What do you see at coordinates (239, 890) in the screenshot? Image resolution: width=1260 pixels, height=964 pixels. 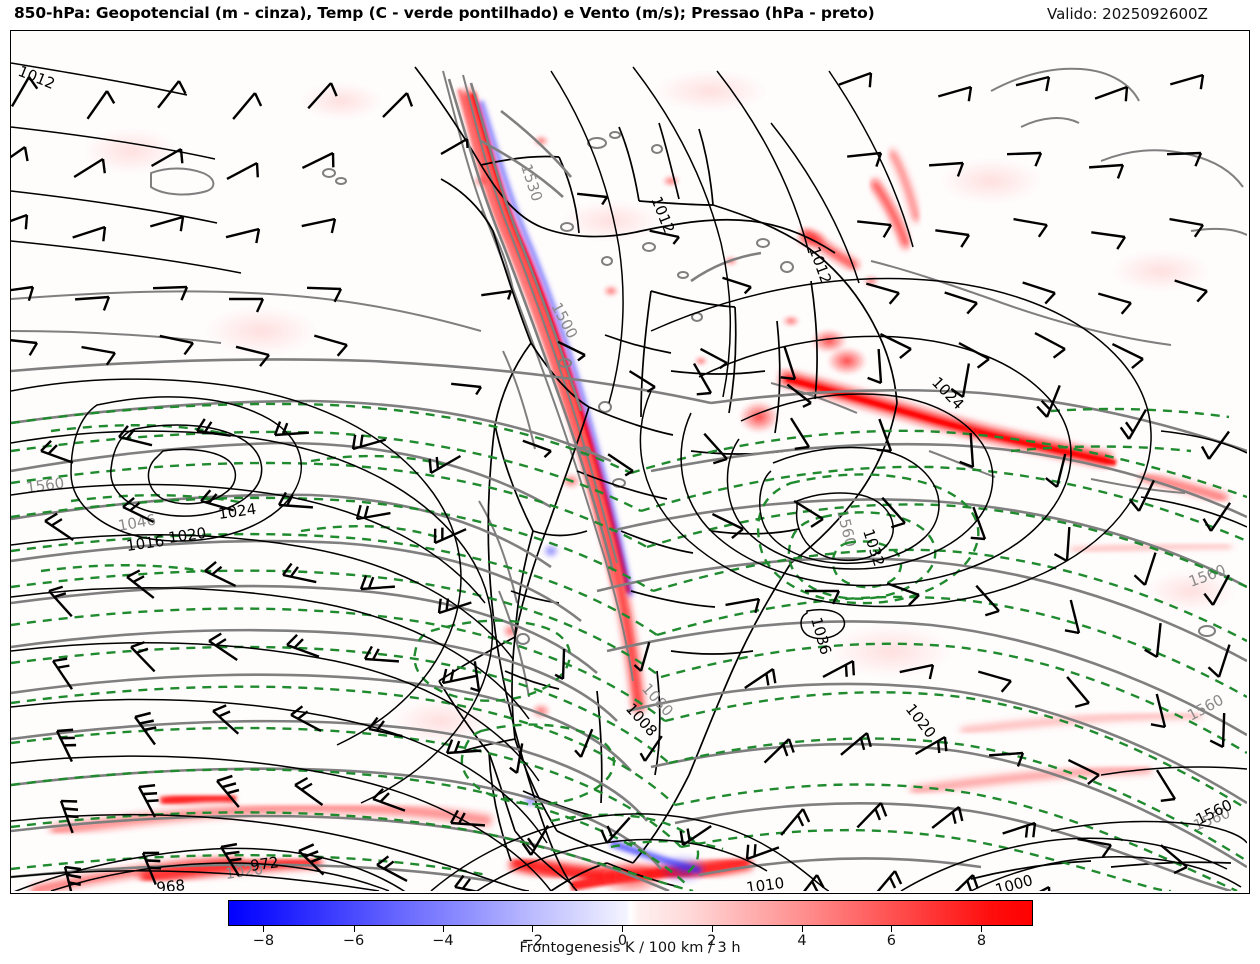 I see `svg-text: 964` at bounding box center [239, 890].